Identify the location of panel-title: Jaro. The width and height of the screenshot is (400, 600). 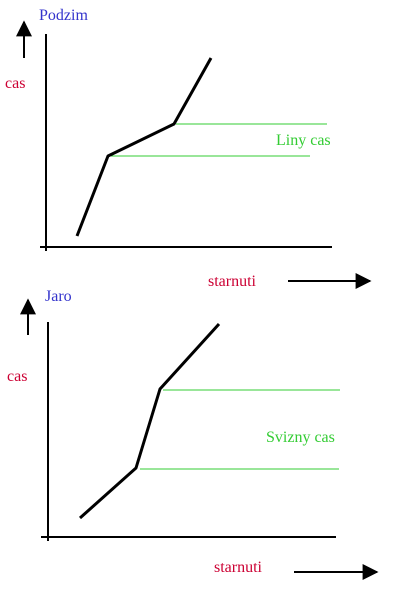
(58, 296).